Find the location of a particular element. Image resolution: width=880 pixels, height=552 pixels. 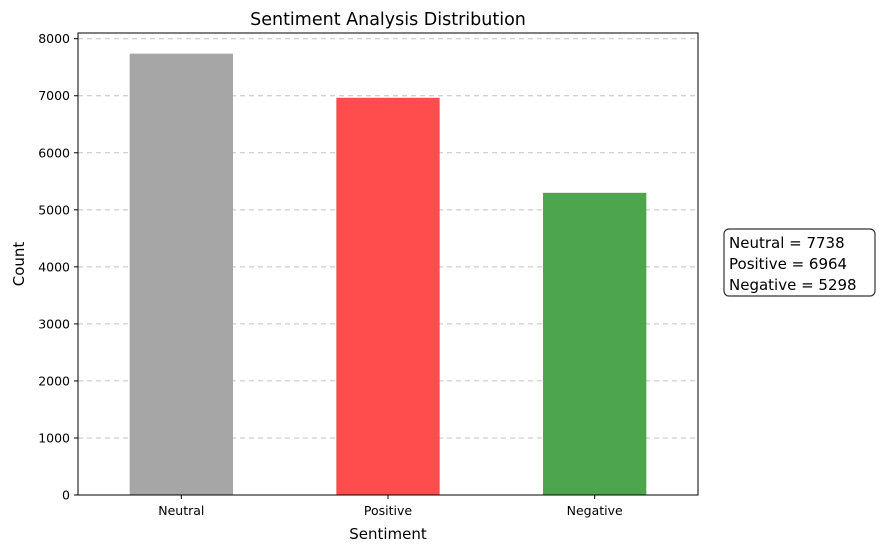

y-axis-ticks: 0 1000 2000 3000 4000 5000 6000 7000 8000 is located at coordinates (58, 267).